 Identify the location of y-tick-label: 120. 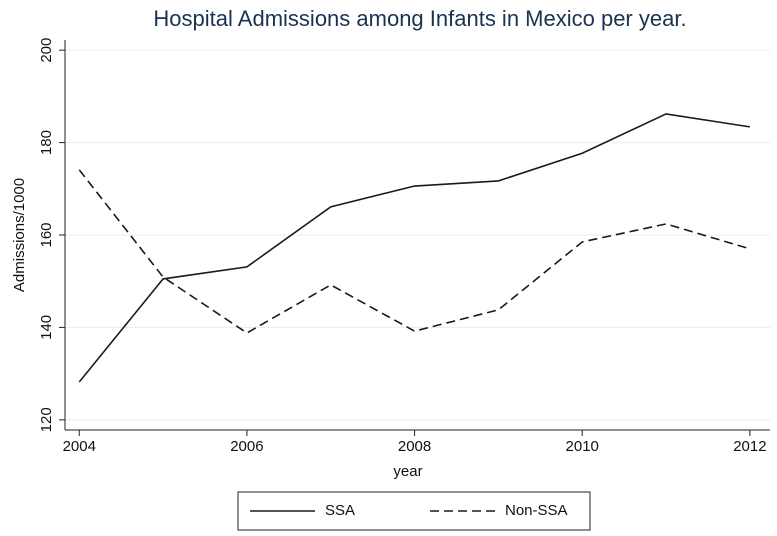
(46, 419).